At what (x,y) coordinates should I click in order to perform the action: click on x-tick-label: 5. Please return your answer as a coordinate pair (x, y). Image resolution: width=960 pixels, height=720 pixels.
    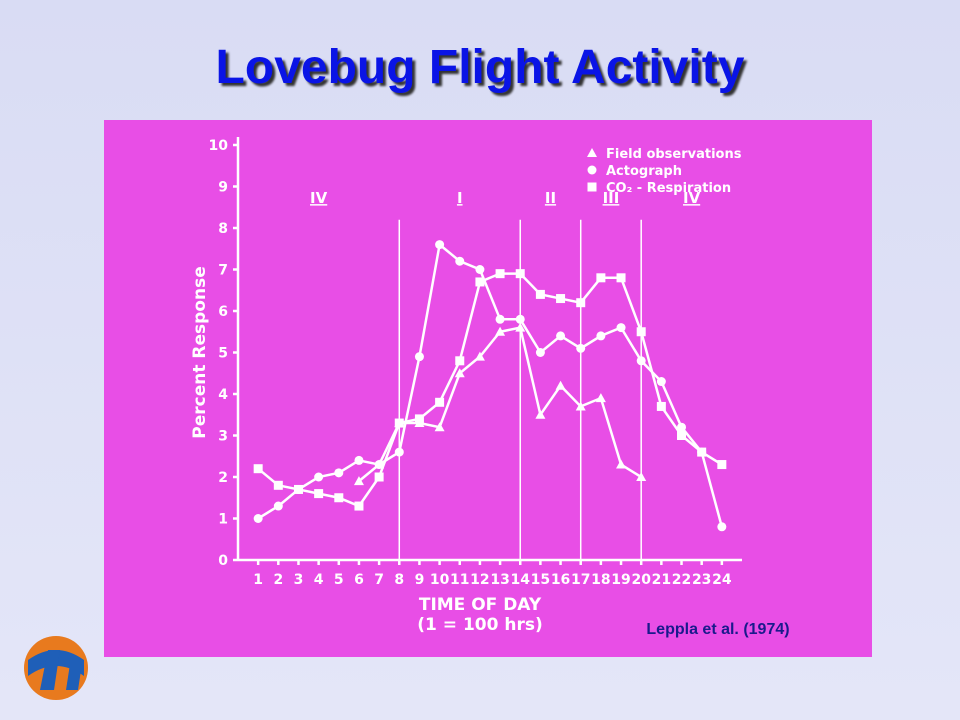
    Looking at the image, I should click on (339, 580).